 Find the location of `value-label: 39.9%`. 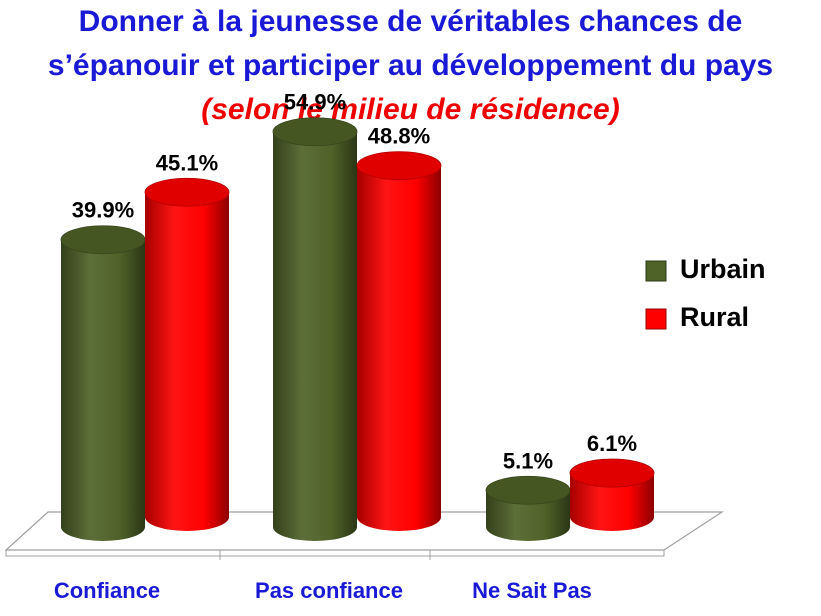

value-label: 39.9% is located at coordinates (103, 210).